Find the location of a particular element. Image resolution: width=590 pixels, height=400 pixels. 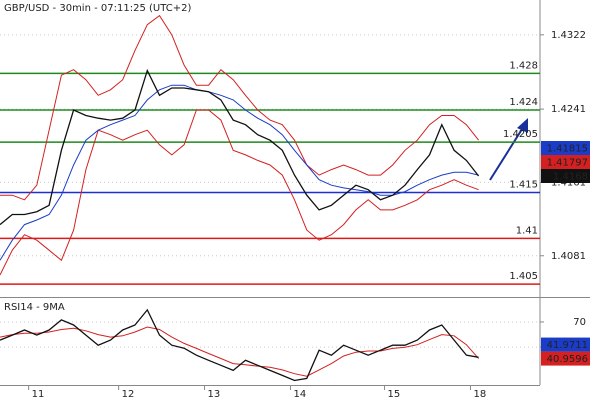

price-marker-label: 41.9711 is located at coordinates (567, 345).